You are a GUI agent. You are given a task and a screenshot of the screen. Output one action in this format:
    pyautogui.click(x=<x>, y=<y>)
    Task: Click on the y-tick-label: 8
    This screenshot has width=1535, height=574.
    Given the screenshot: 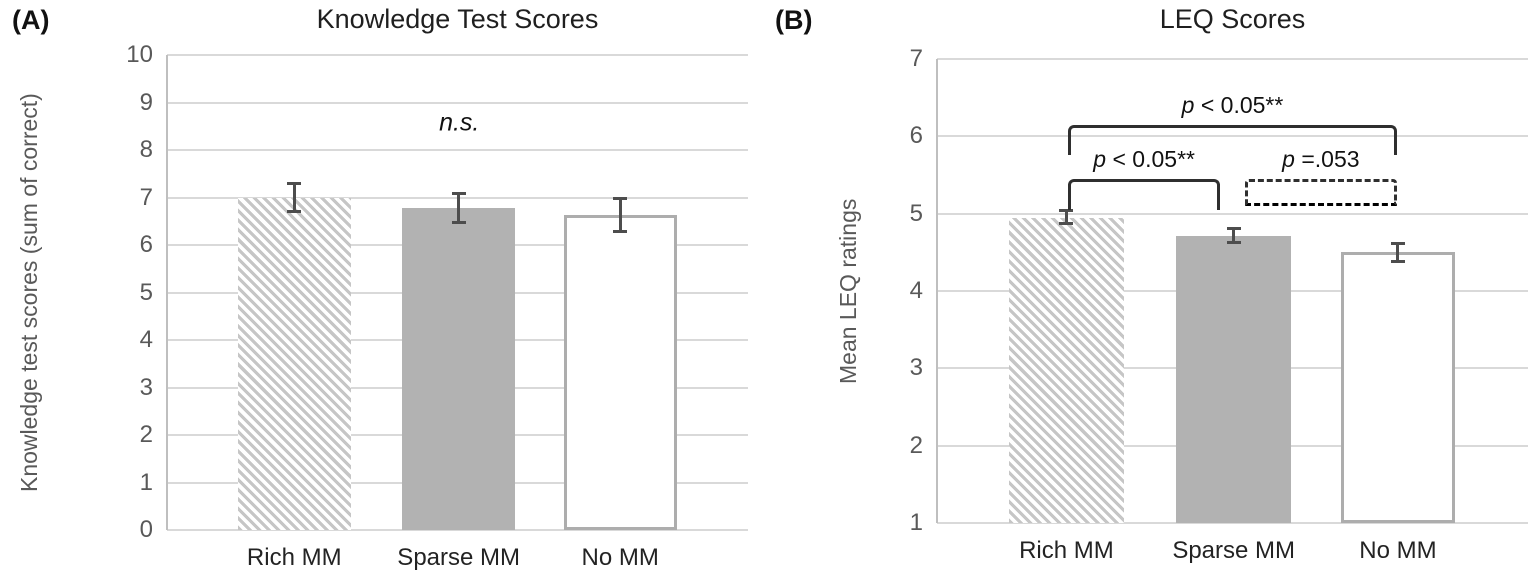 What is the action you would take?
    pyautogui.click(x=146, y=149)
    